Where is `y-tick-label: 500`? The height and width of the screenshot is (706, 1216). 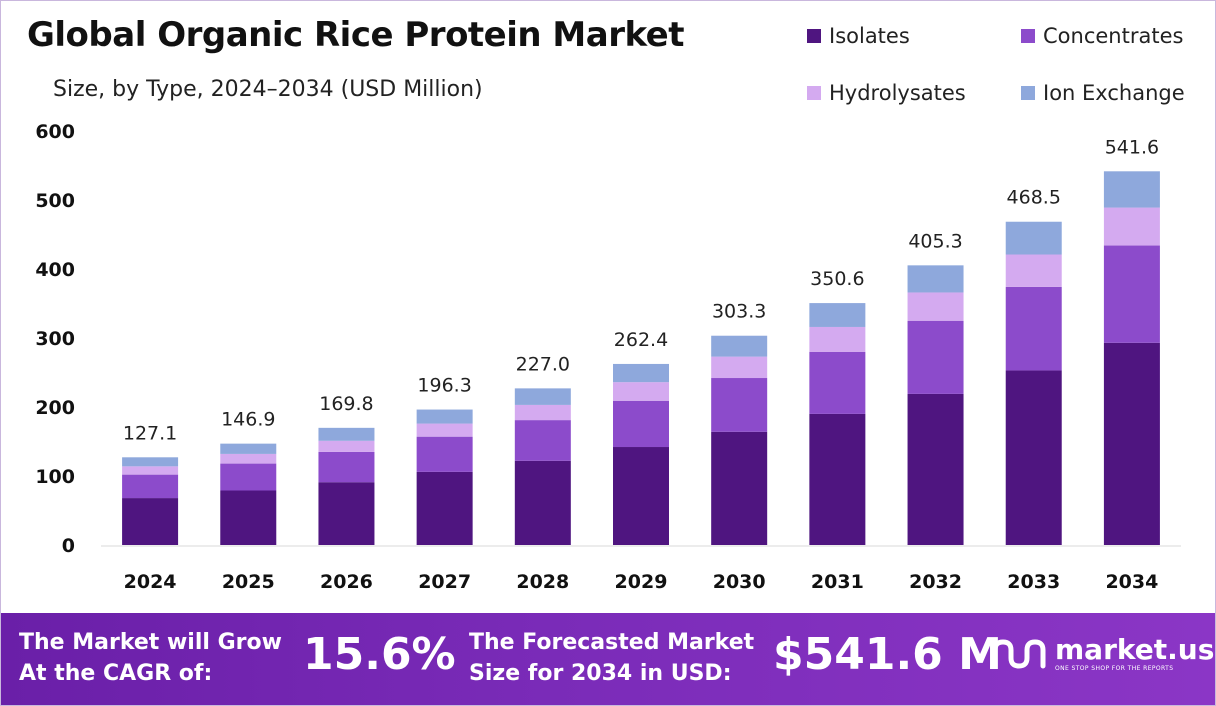 y-tick-label: 500 is located at coordinates (55, 201).